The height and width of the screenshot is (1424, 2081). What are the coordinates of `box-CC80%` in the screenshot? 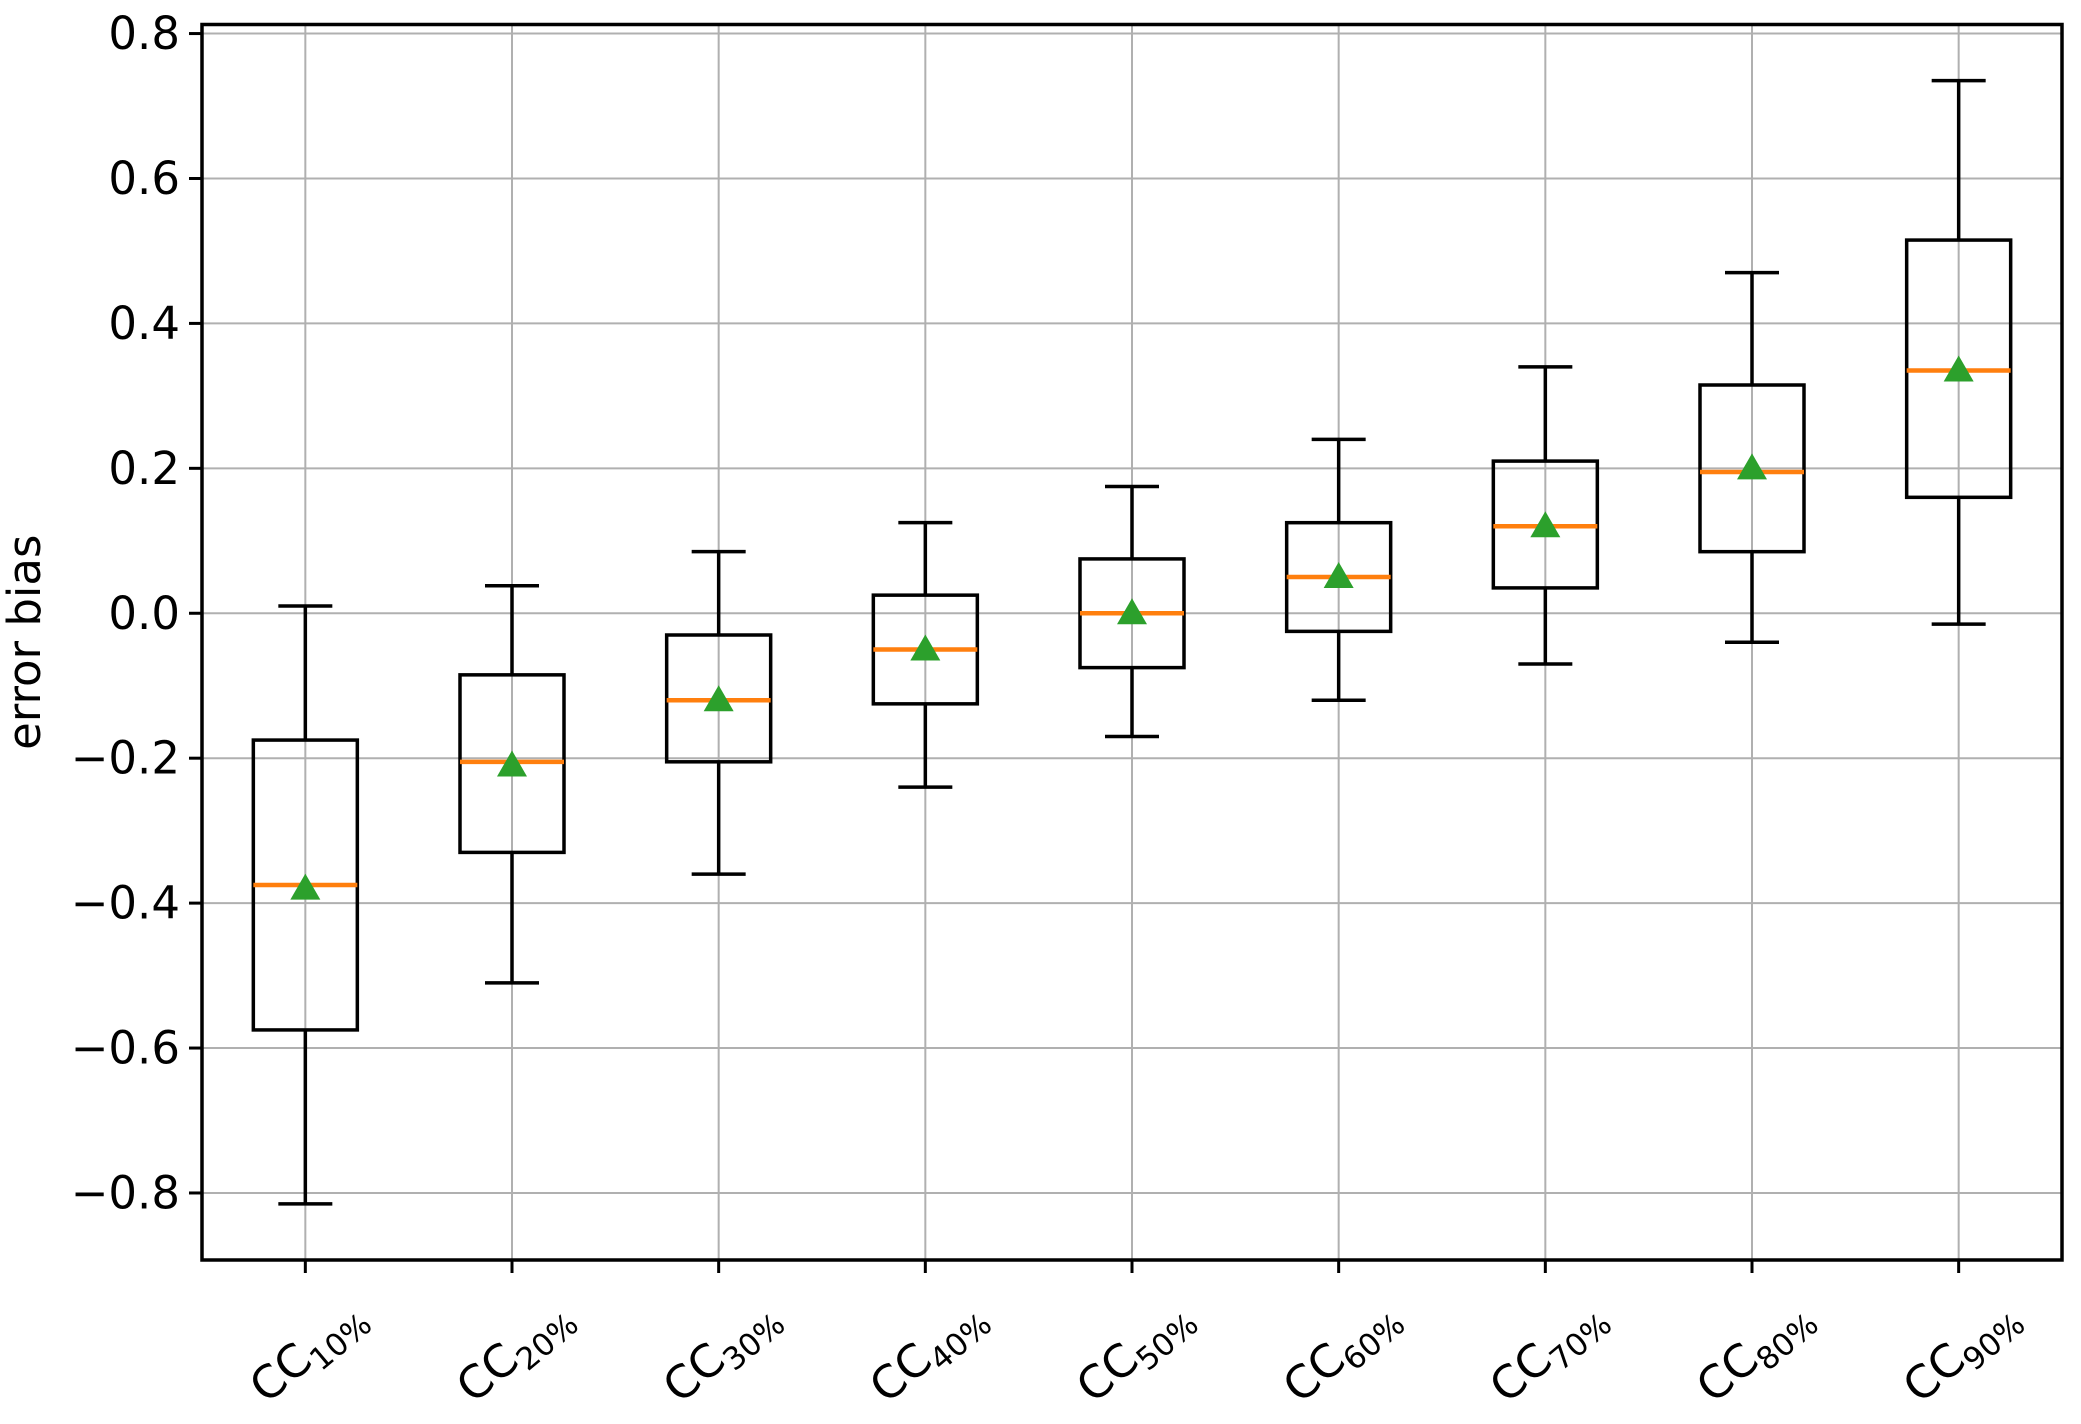 It's located at (1752, 457).